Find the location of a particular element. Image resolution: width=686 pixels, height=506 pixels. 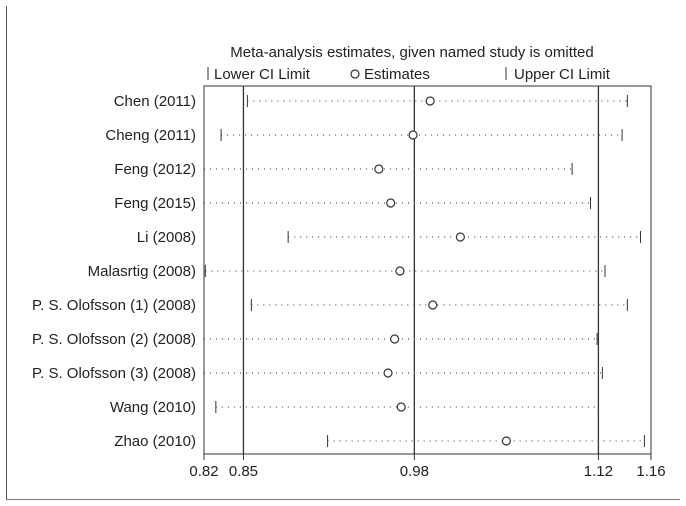

study-row: Wang (2010) is located at coordinates (354, 407).